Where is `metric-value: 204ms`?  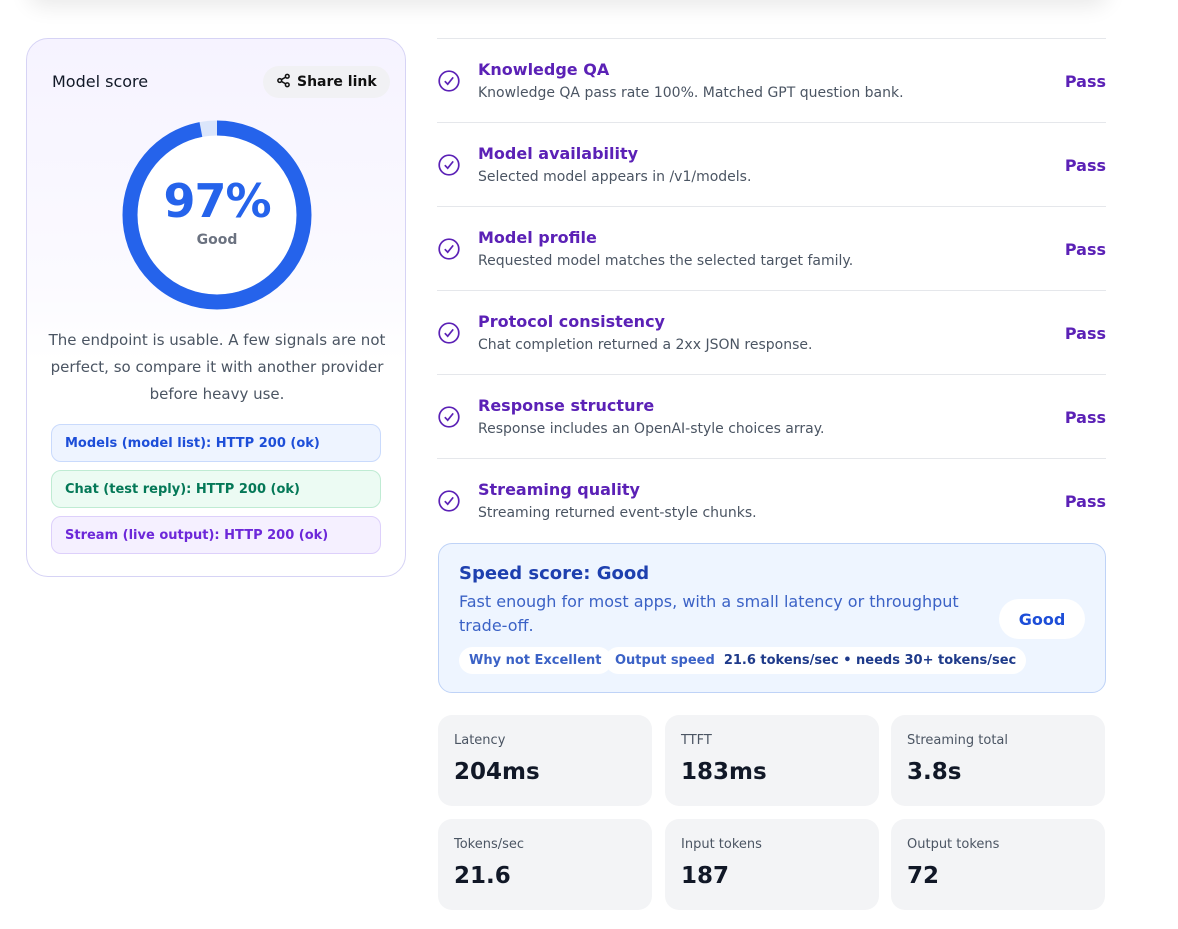
metric-value: 204ms is located at coordinates (497, 772).